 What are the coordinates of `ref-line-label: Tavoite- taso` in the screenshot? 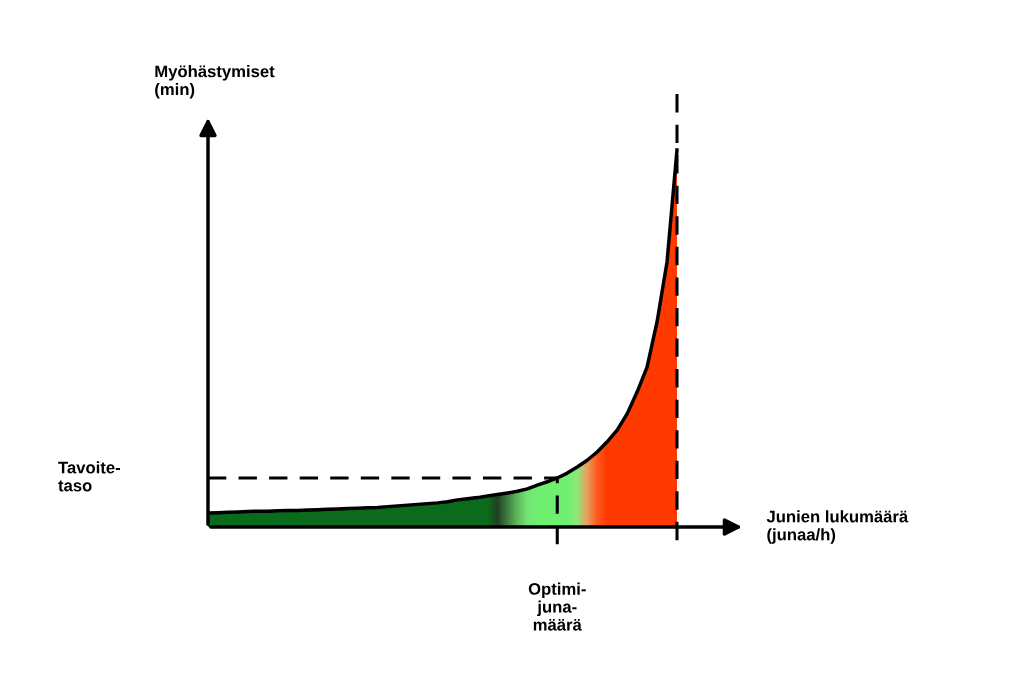 It's located at (89, 476).